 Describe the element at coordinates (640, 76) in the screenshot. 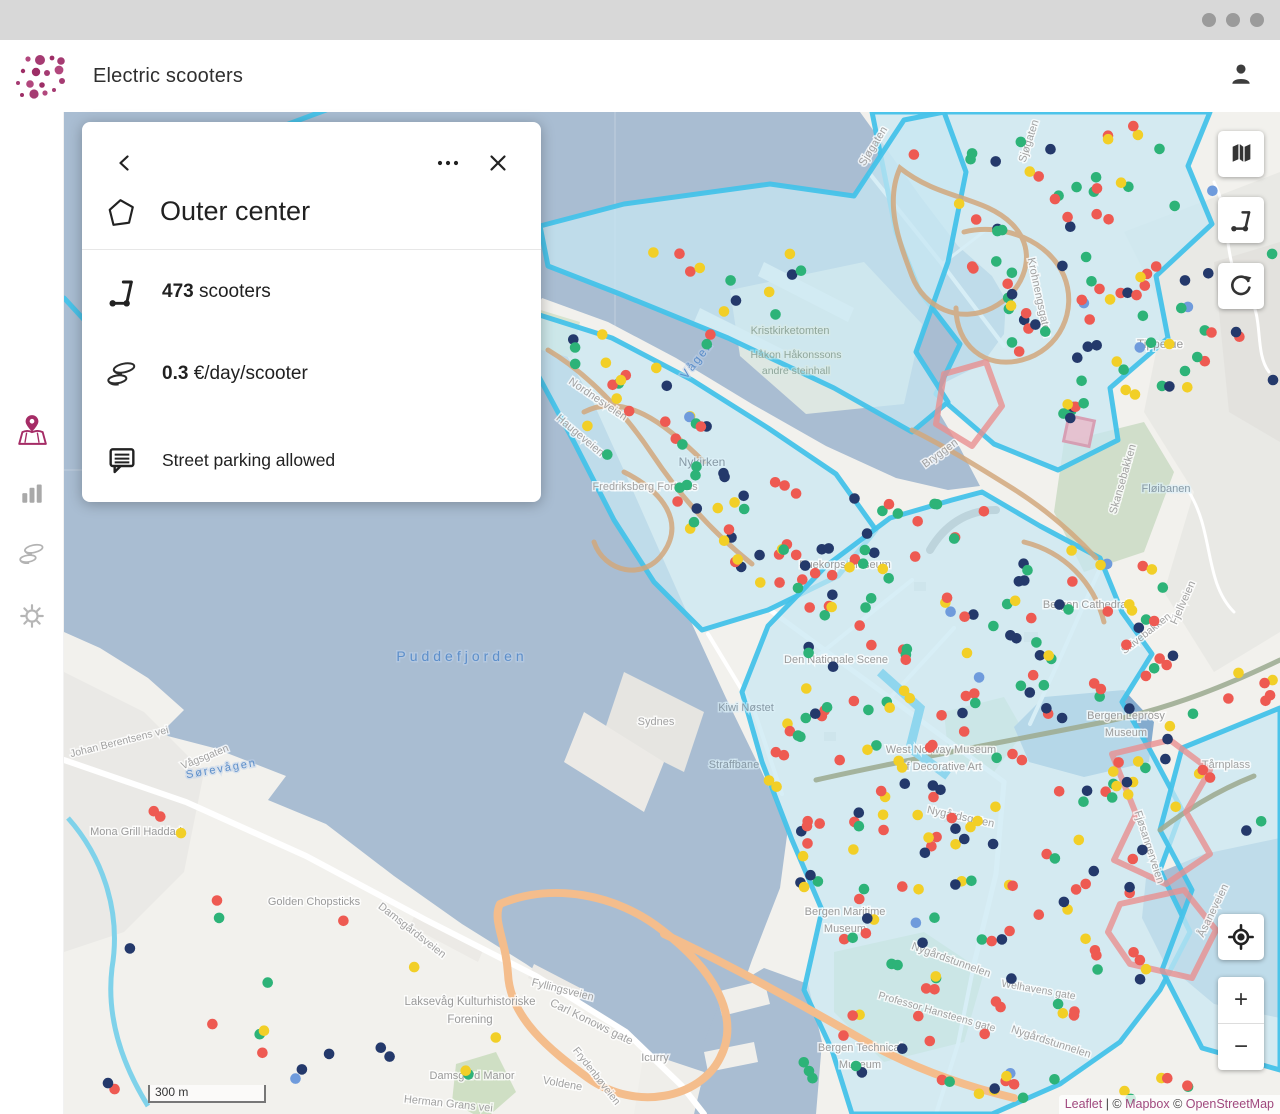

I see `app-header: Electric scooters` at that location.